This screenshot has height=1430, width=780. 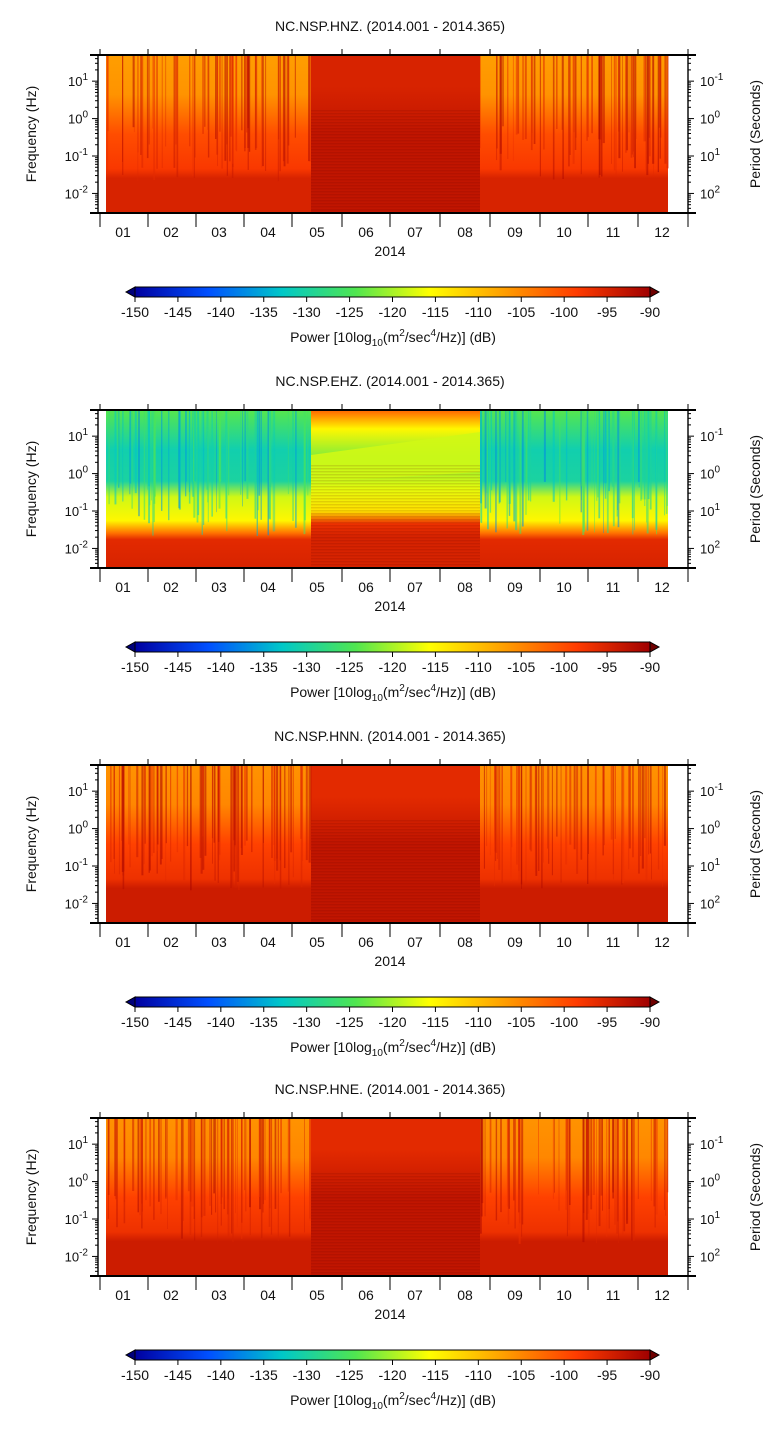 What do you see at coordinates (755, 134) in the screenshot?
I see `y-axis-label-right: Period (Seconds)` at bounding box center [755, 134].